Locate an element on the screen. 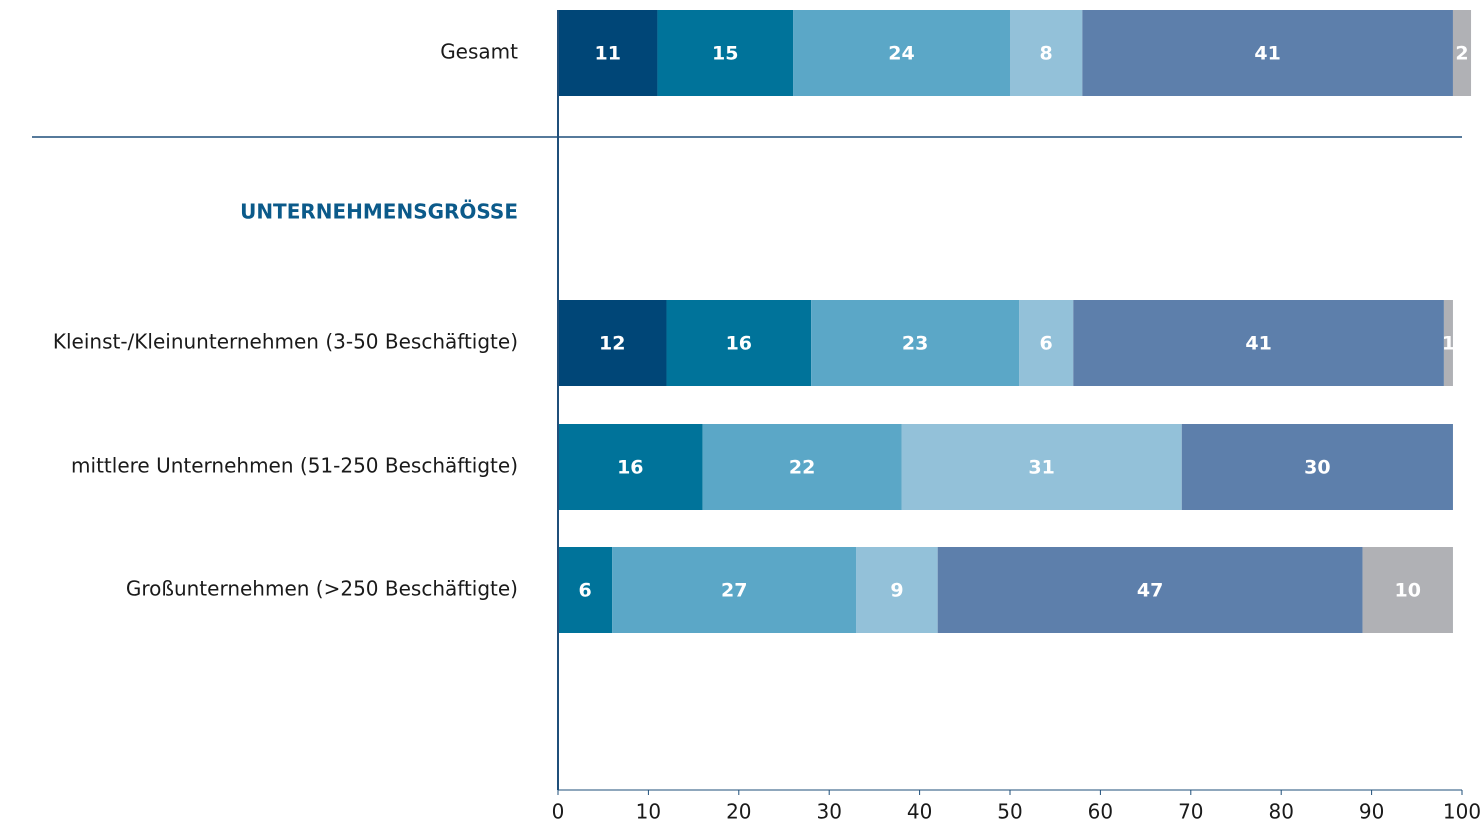  value-label: 22 is located at coordinates (802, 468).